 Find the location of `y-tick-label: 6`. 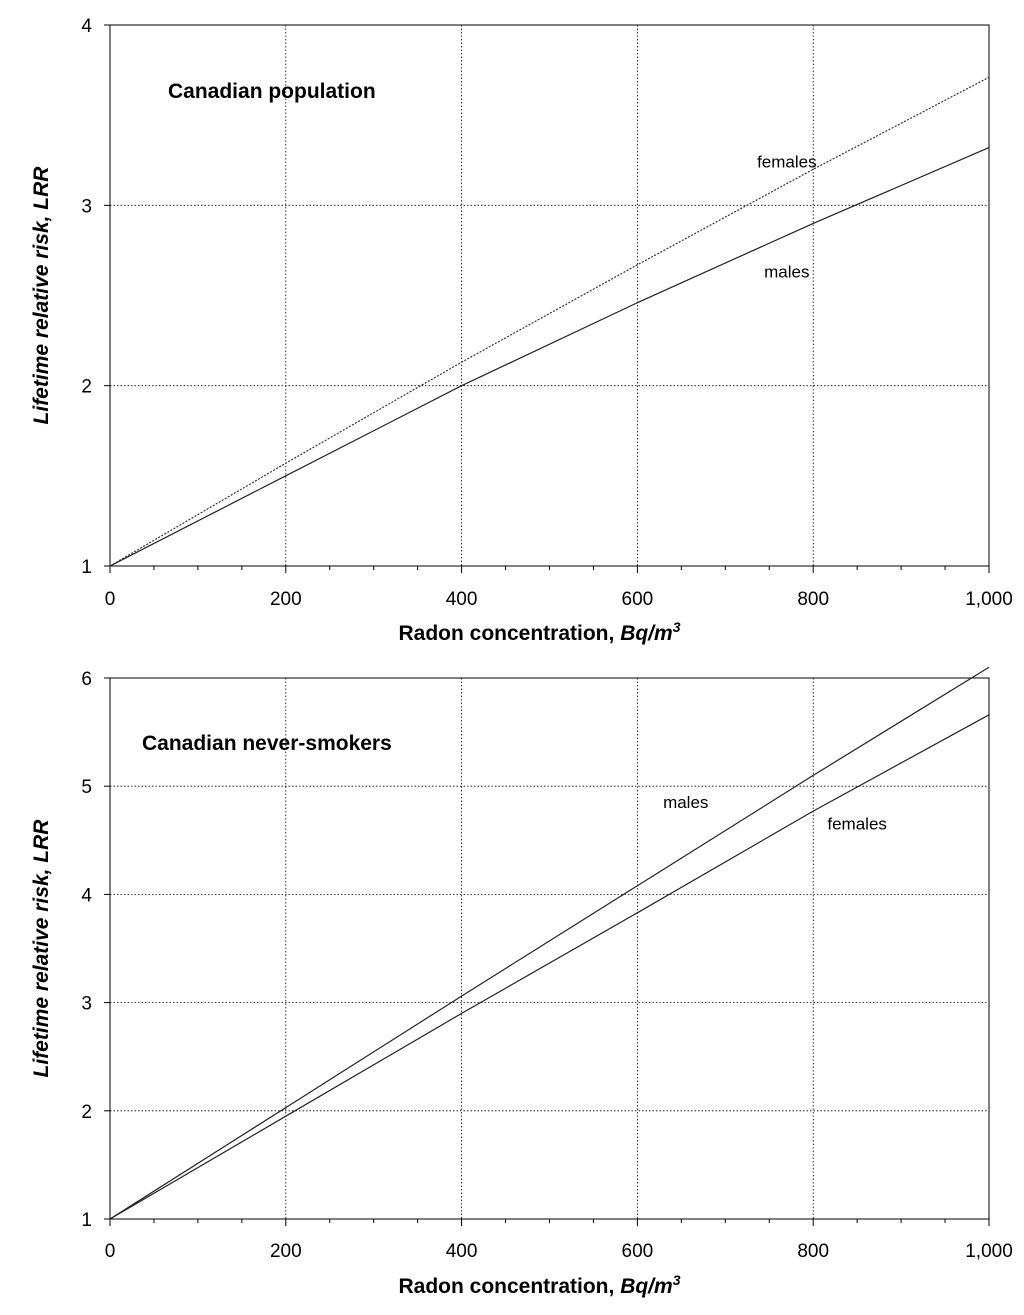

y-tick-label: 6 is located at coordinates (86, 679).